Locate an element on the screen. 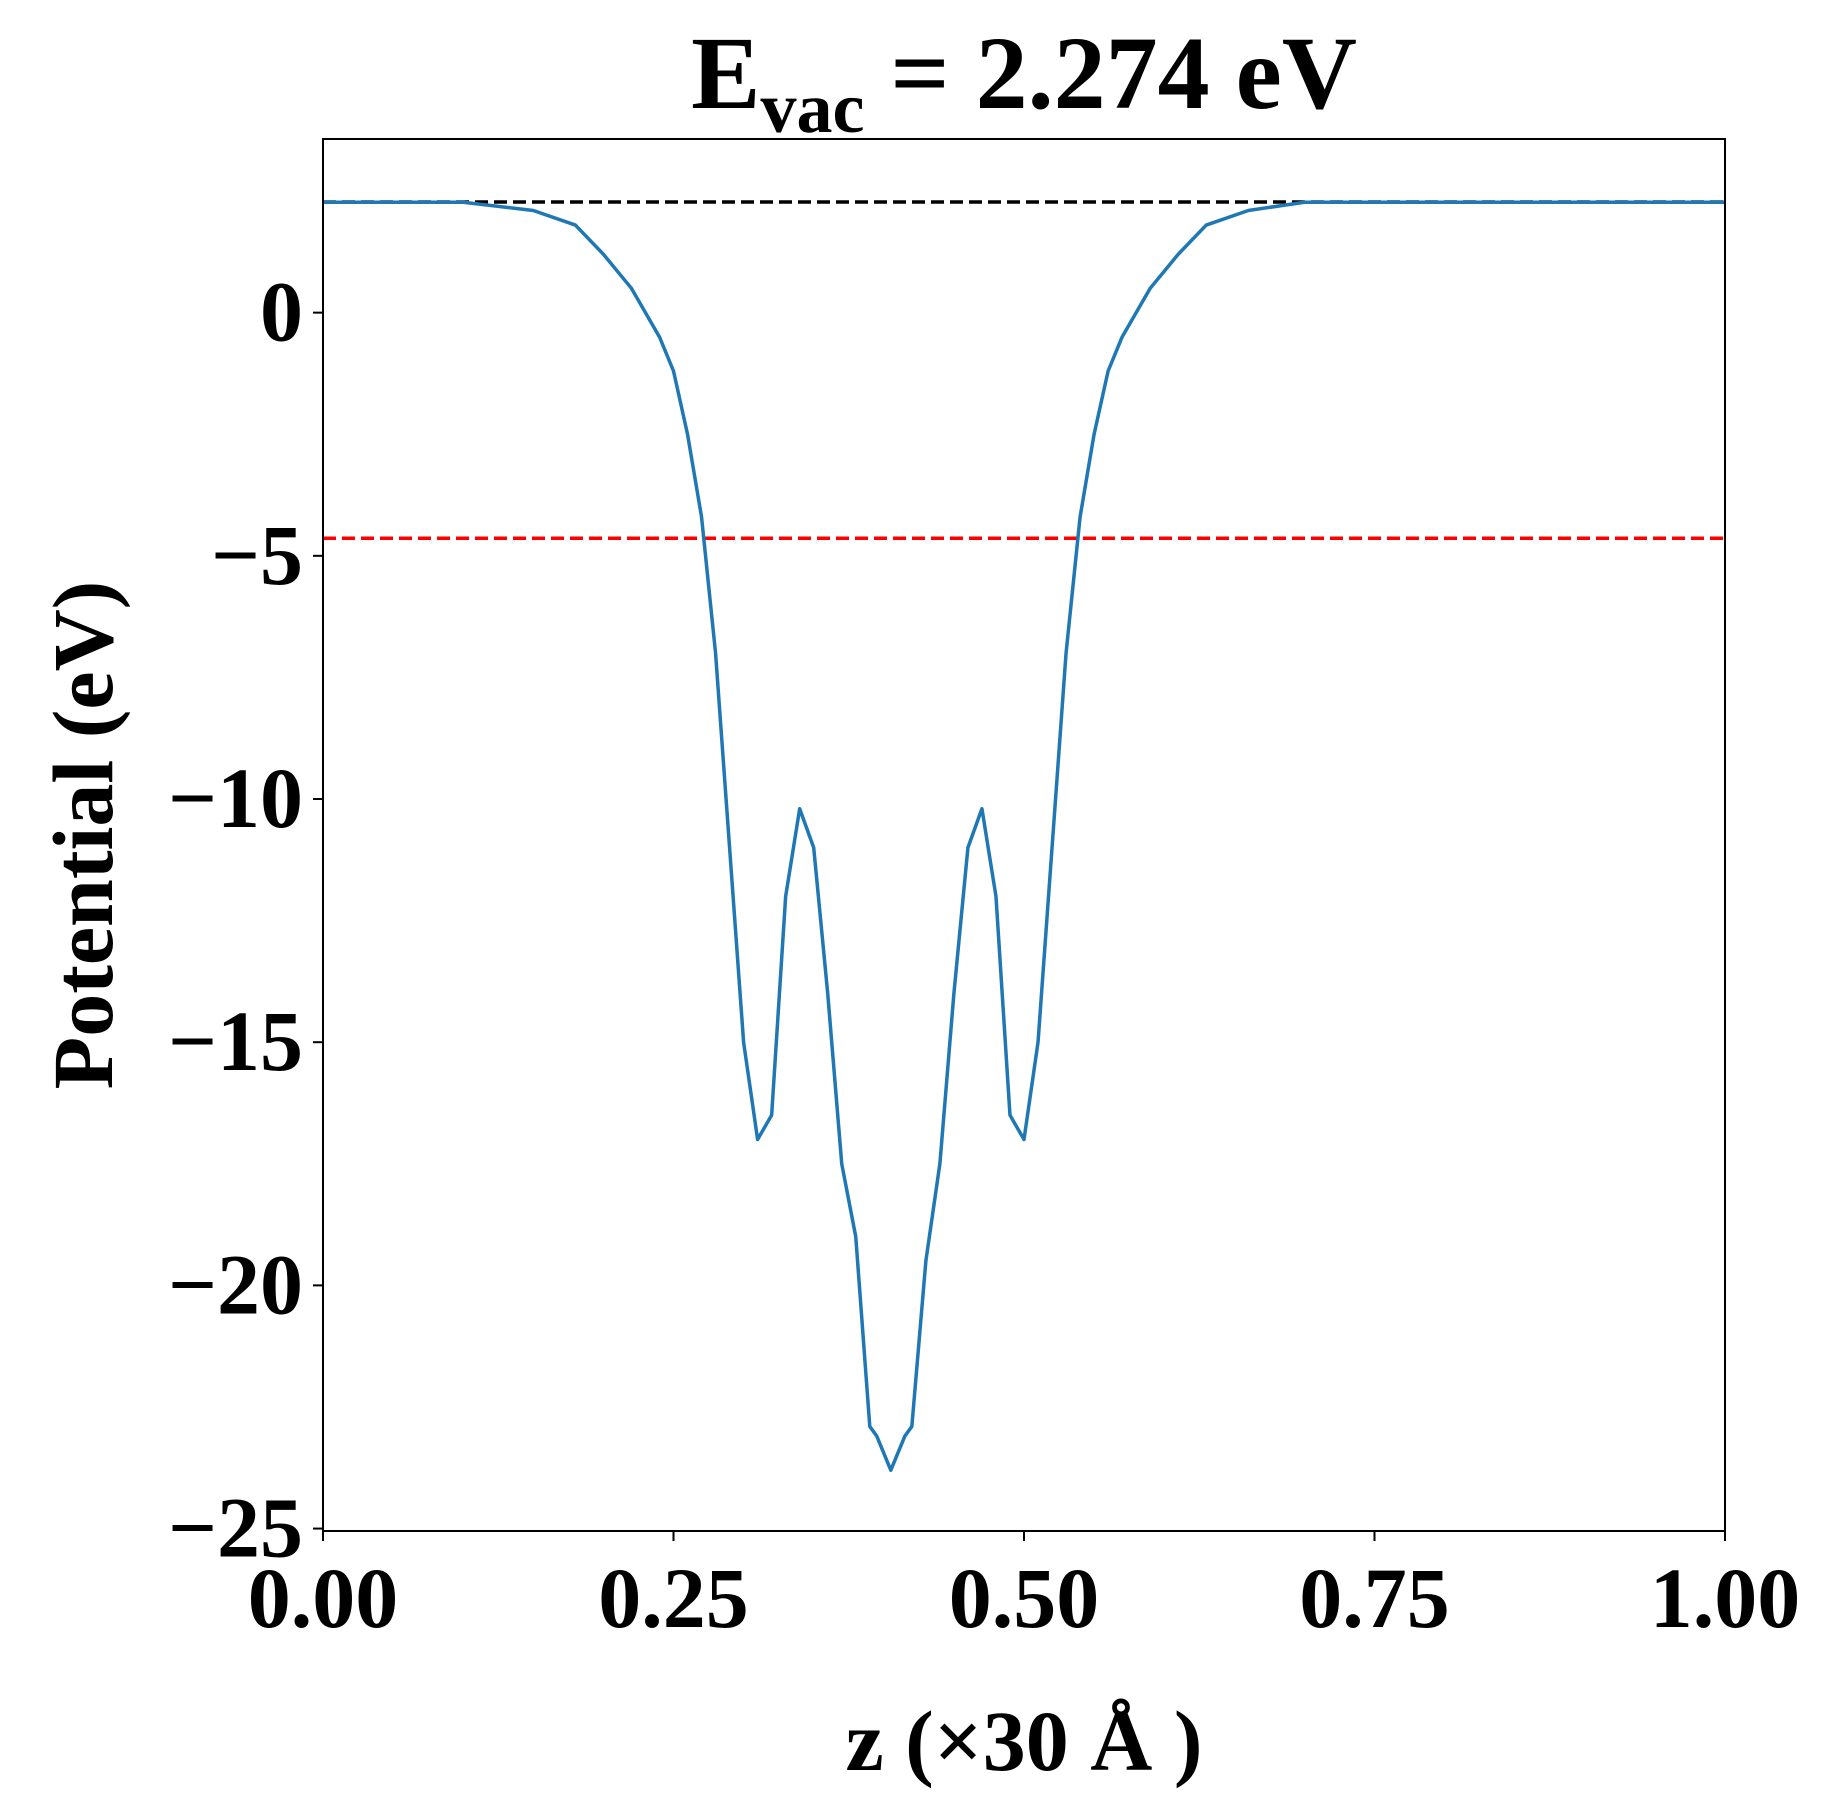 Image resolution: width=1833 pixels, height=1794 pixels. title-rest: = 2.274 eV is located at coordinates (1110, 73).